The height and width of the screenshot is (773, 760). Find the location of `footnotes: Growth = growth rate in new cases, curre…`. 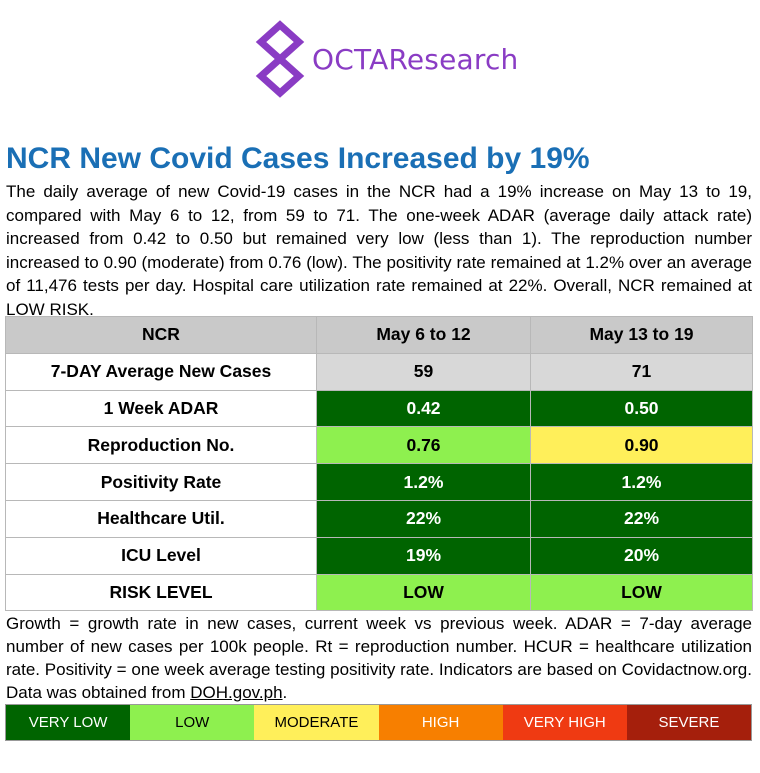

footnotes: Growth = growth rate in new cases, curre… is located at coordinates (379, 658).